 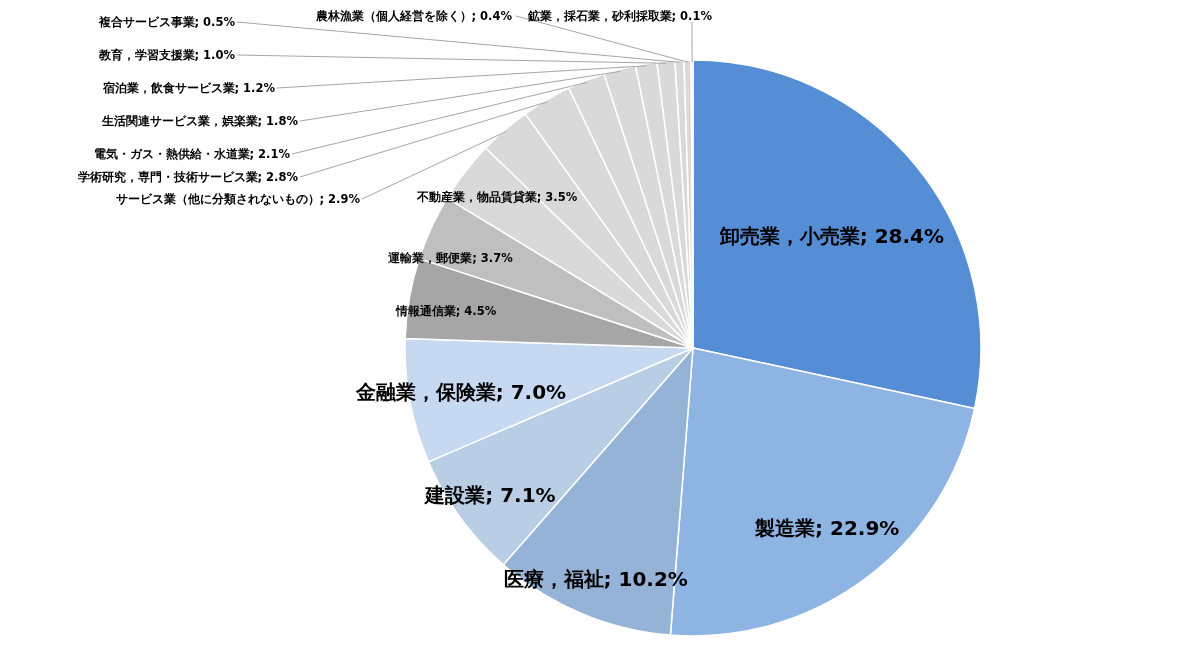 What do you see at coordinates (199, 121) in the screenshot?
I see `slice-label: 生活関連サービス業，娯楽業; 1.8%` at bounding box center [199, 121].